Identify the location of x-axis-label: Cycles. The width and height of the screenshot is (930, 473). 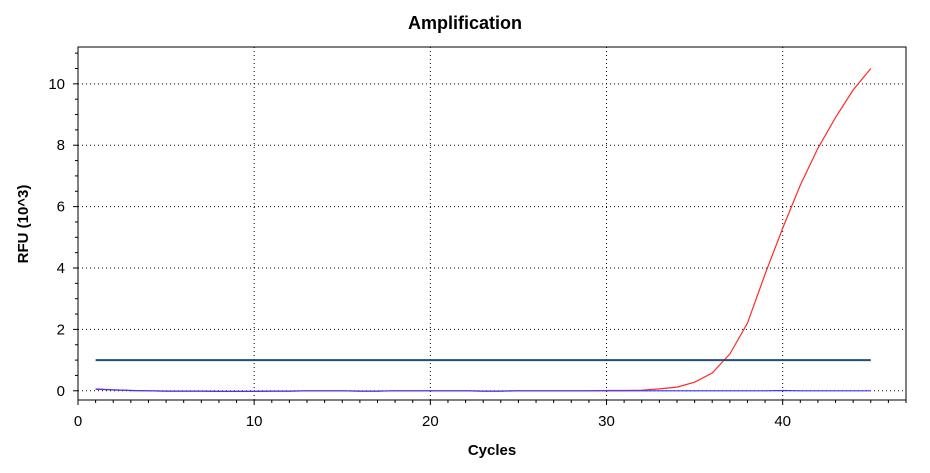
(492, 450).